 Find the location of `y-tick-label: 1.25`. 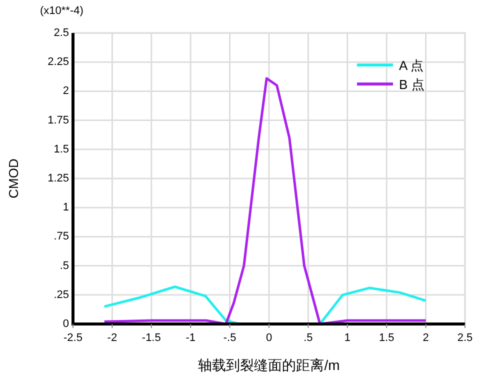

y-tick-label: 1.25 is located at coordinates (58, 178).